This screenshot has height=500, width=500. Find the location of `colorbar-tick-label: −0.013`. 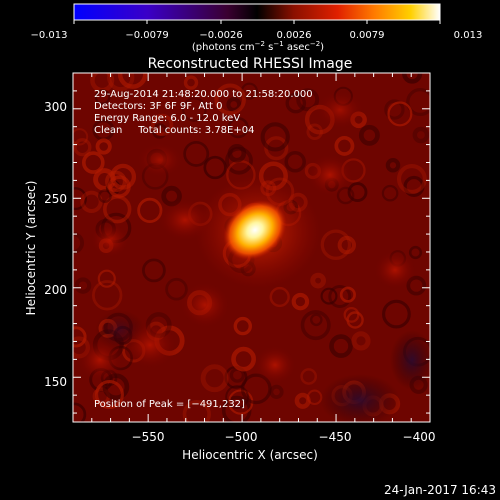

colorbar-tick-label: −0.013 is located at coordinates (48, 35).